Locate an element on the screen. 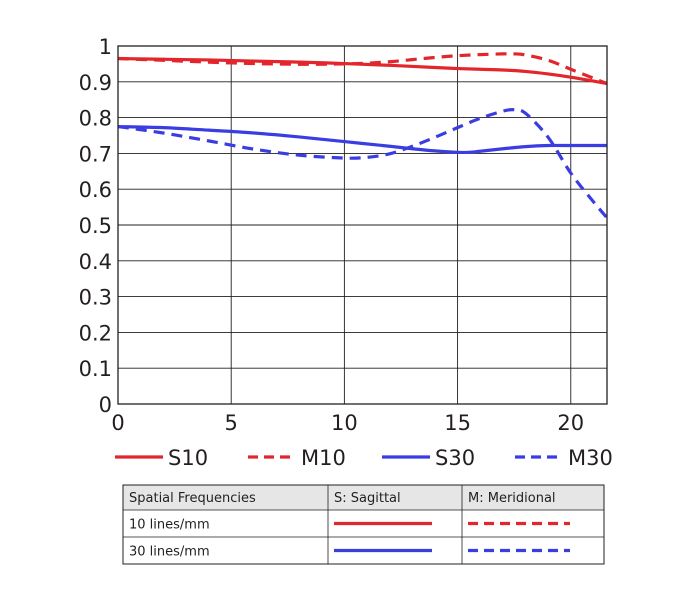 This screenshot has height=595, width=700. y-tick-label: 0.7 is located at coordinates (95, 154).